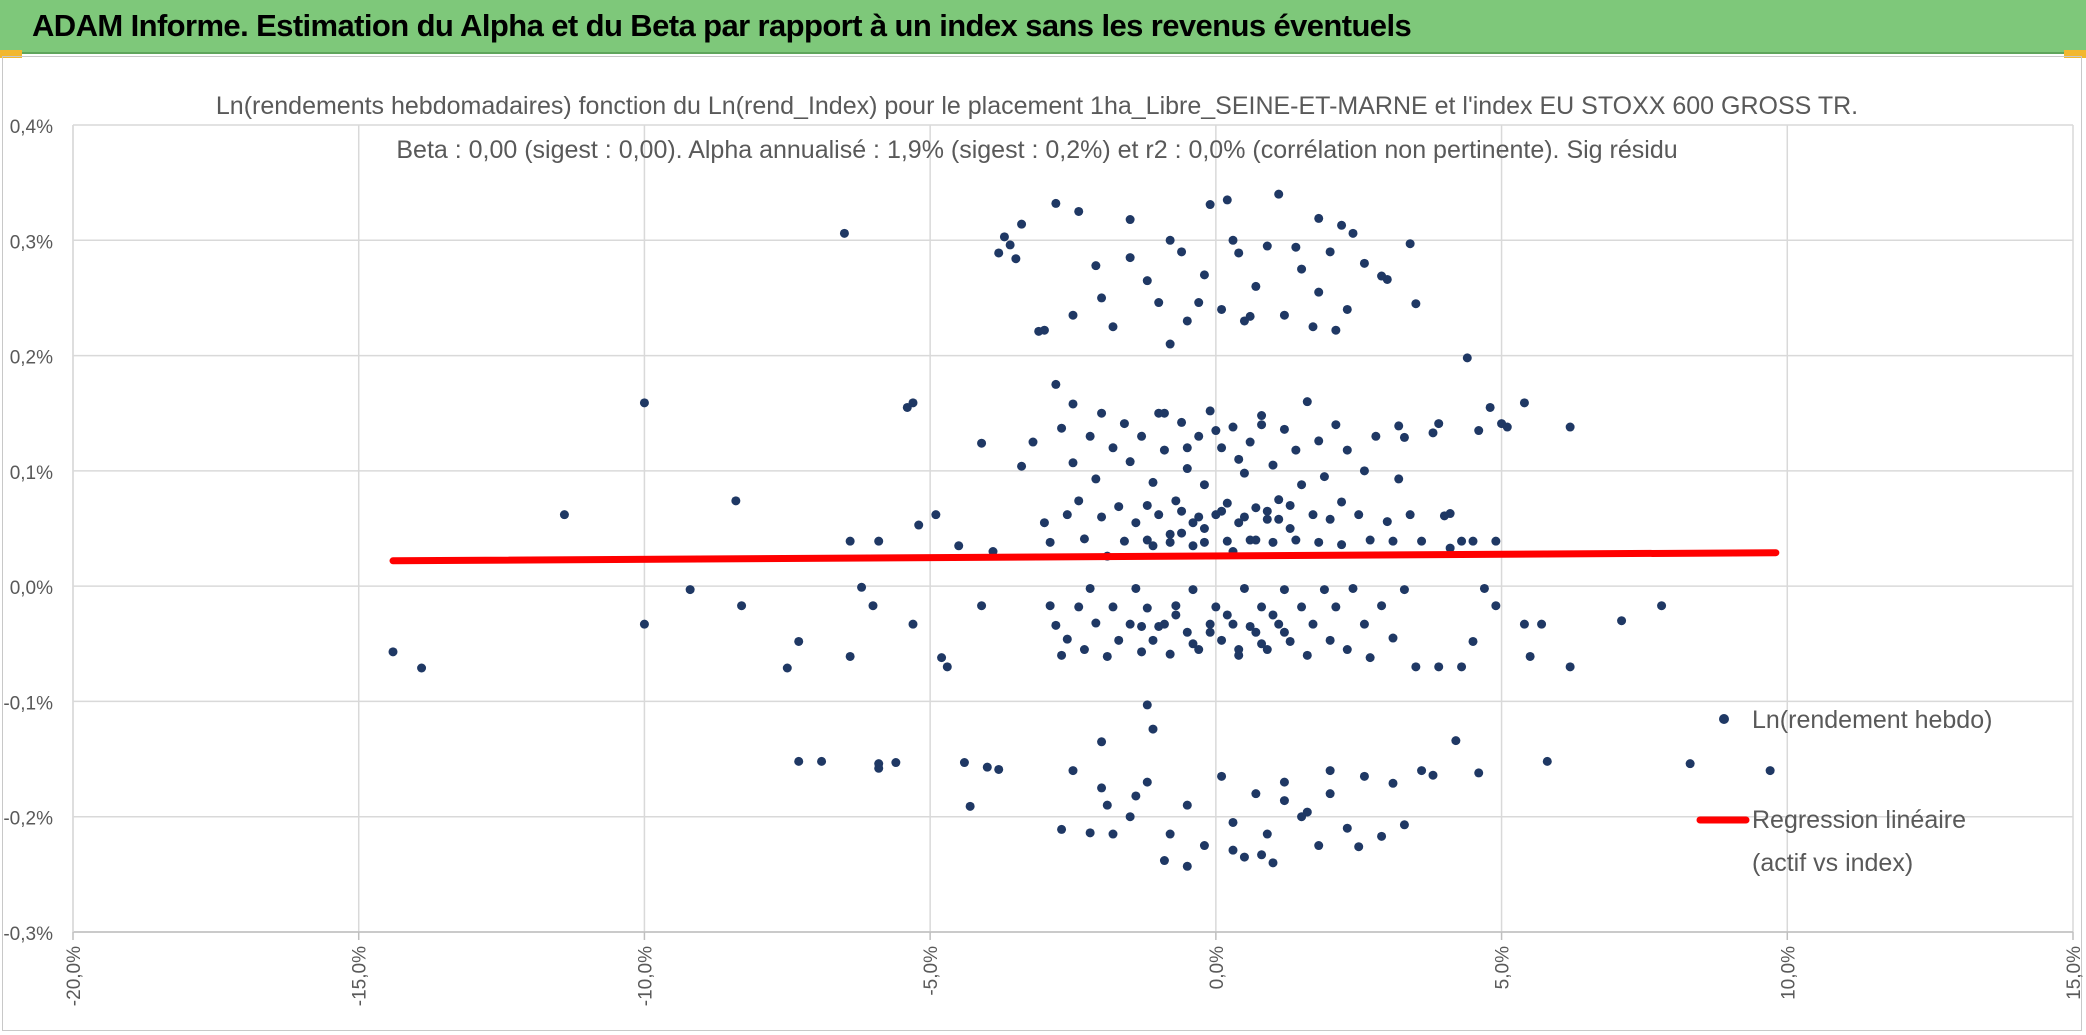 This screenshot has width=2086, height=1035. Describe the element at coordinates (1217, 967) in the screenshot. I see `x-tick-label: 0,0%` at that location.